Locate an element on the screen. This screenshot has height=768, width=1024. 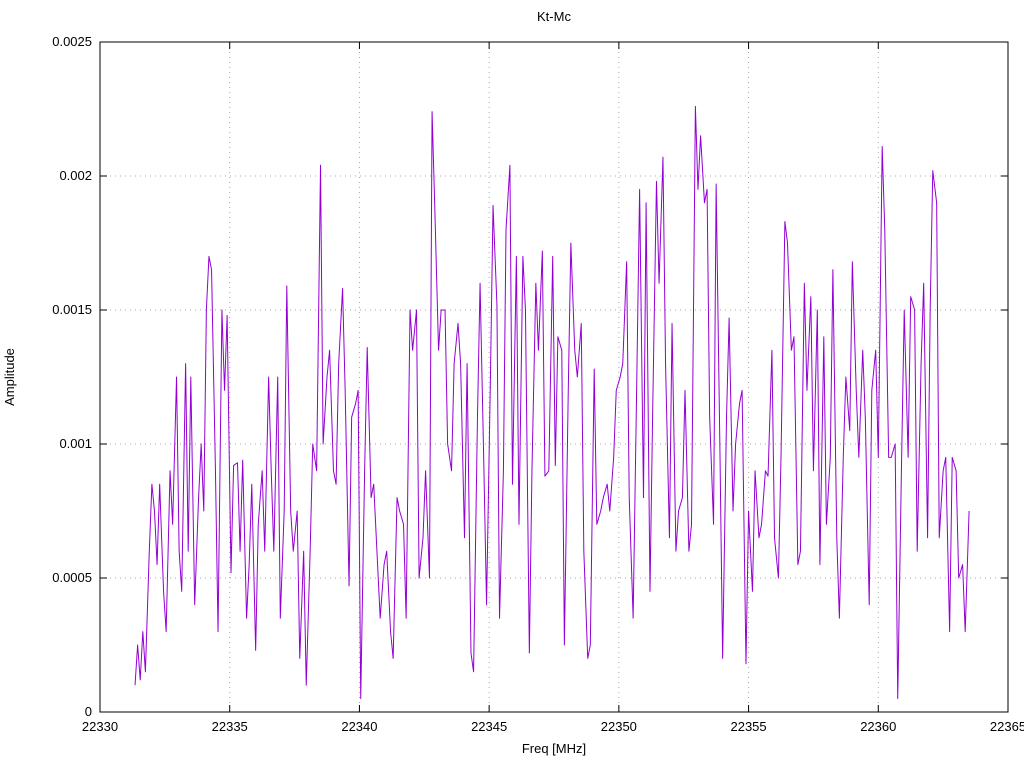
y-axis-label: Amplitude is located at coordinates (9, 377).